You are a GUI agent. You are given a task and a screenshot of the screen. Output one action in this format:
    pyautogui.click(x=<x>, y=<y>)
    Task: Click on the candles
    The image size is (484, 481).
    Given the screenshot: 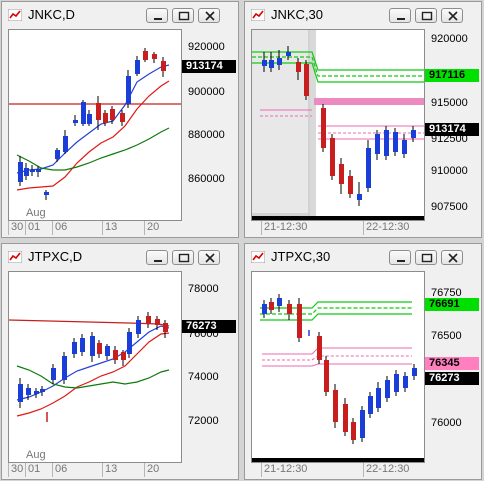 What is the action you would take?
    pyautogui.click(x=339, y=369)
    